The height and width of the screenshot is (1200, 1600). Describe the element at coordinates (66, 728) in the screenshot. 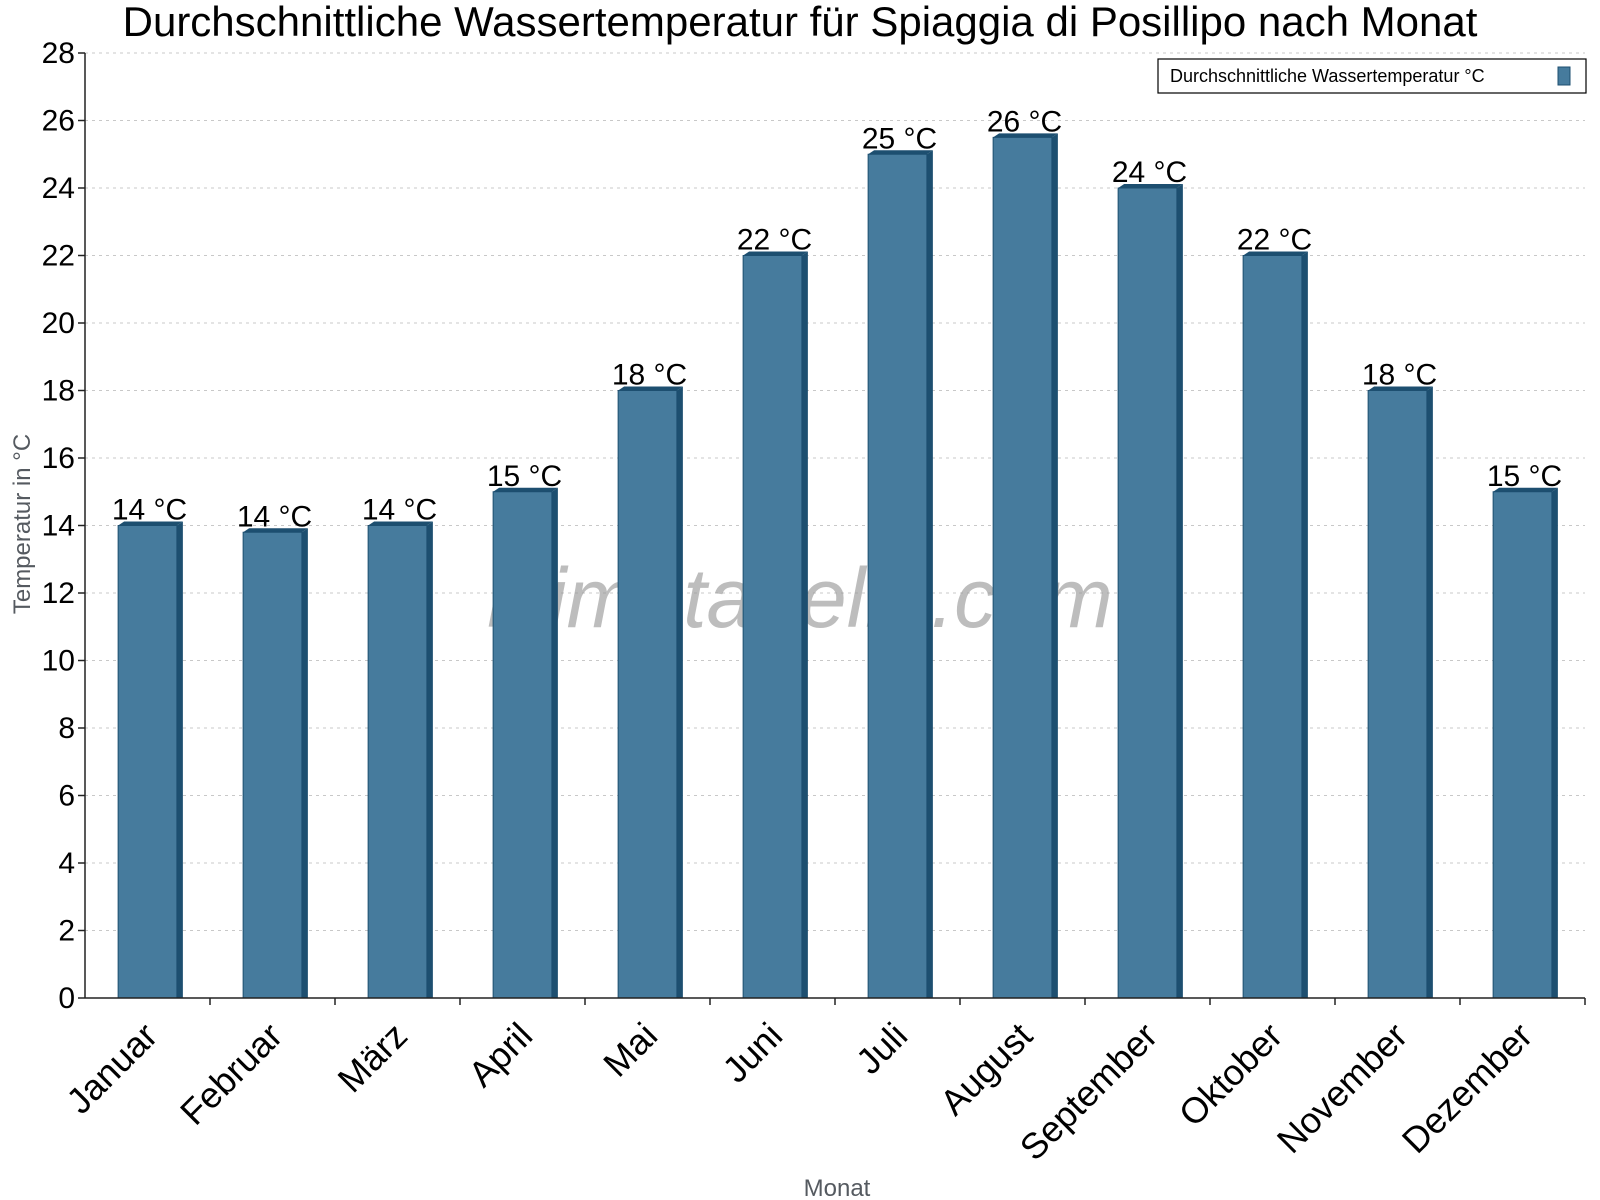

I see `y-tick-label: 8` at that location.